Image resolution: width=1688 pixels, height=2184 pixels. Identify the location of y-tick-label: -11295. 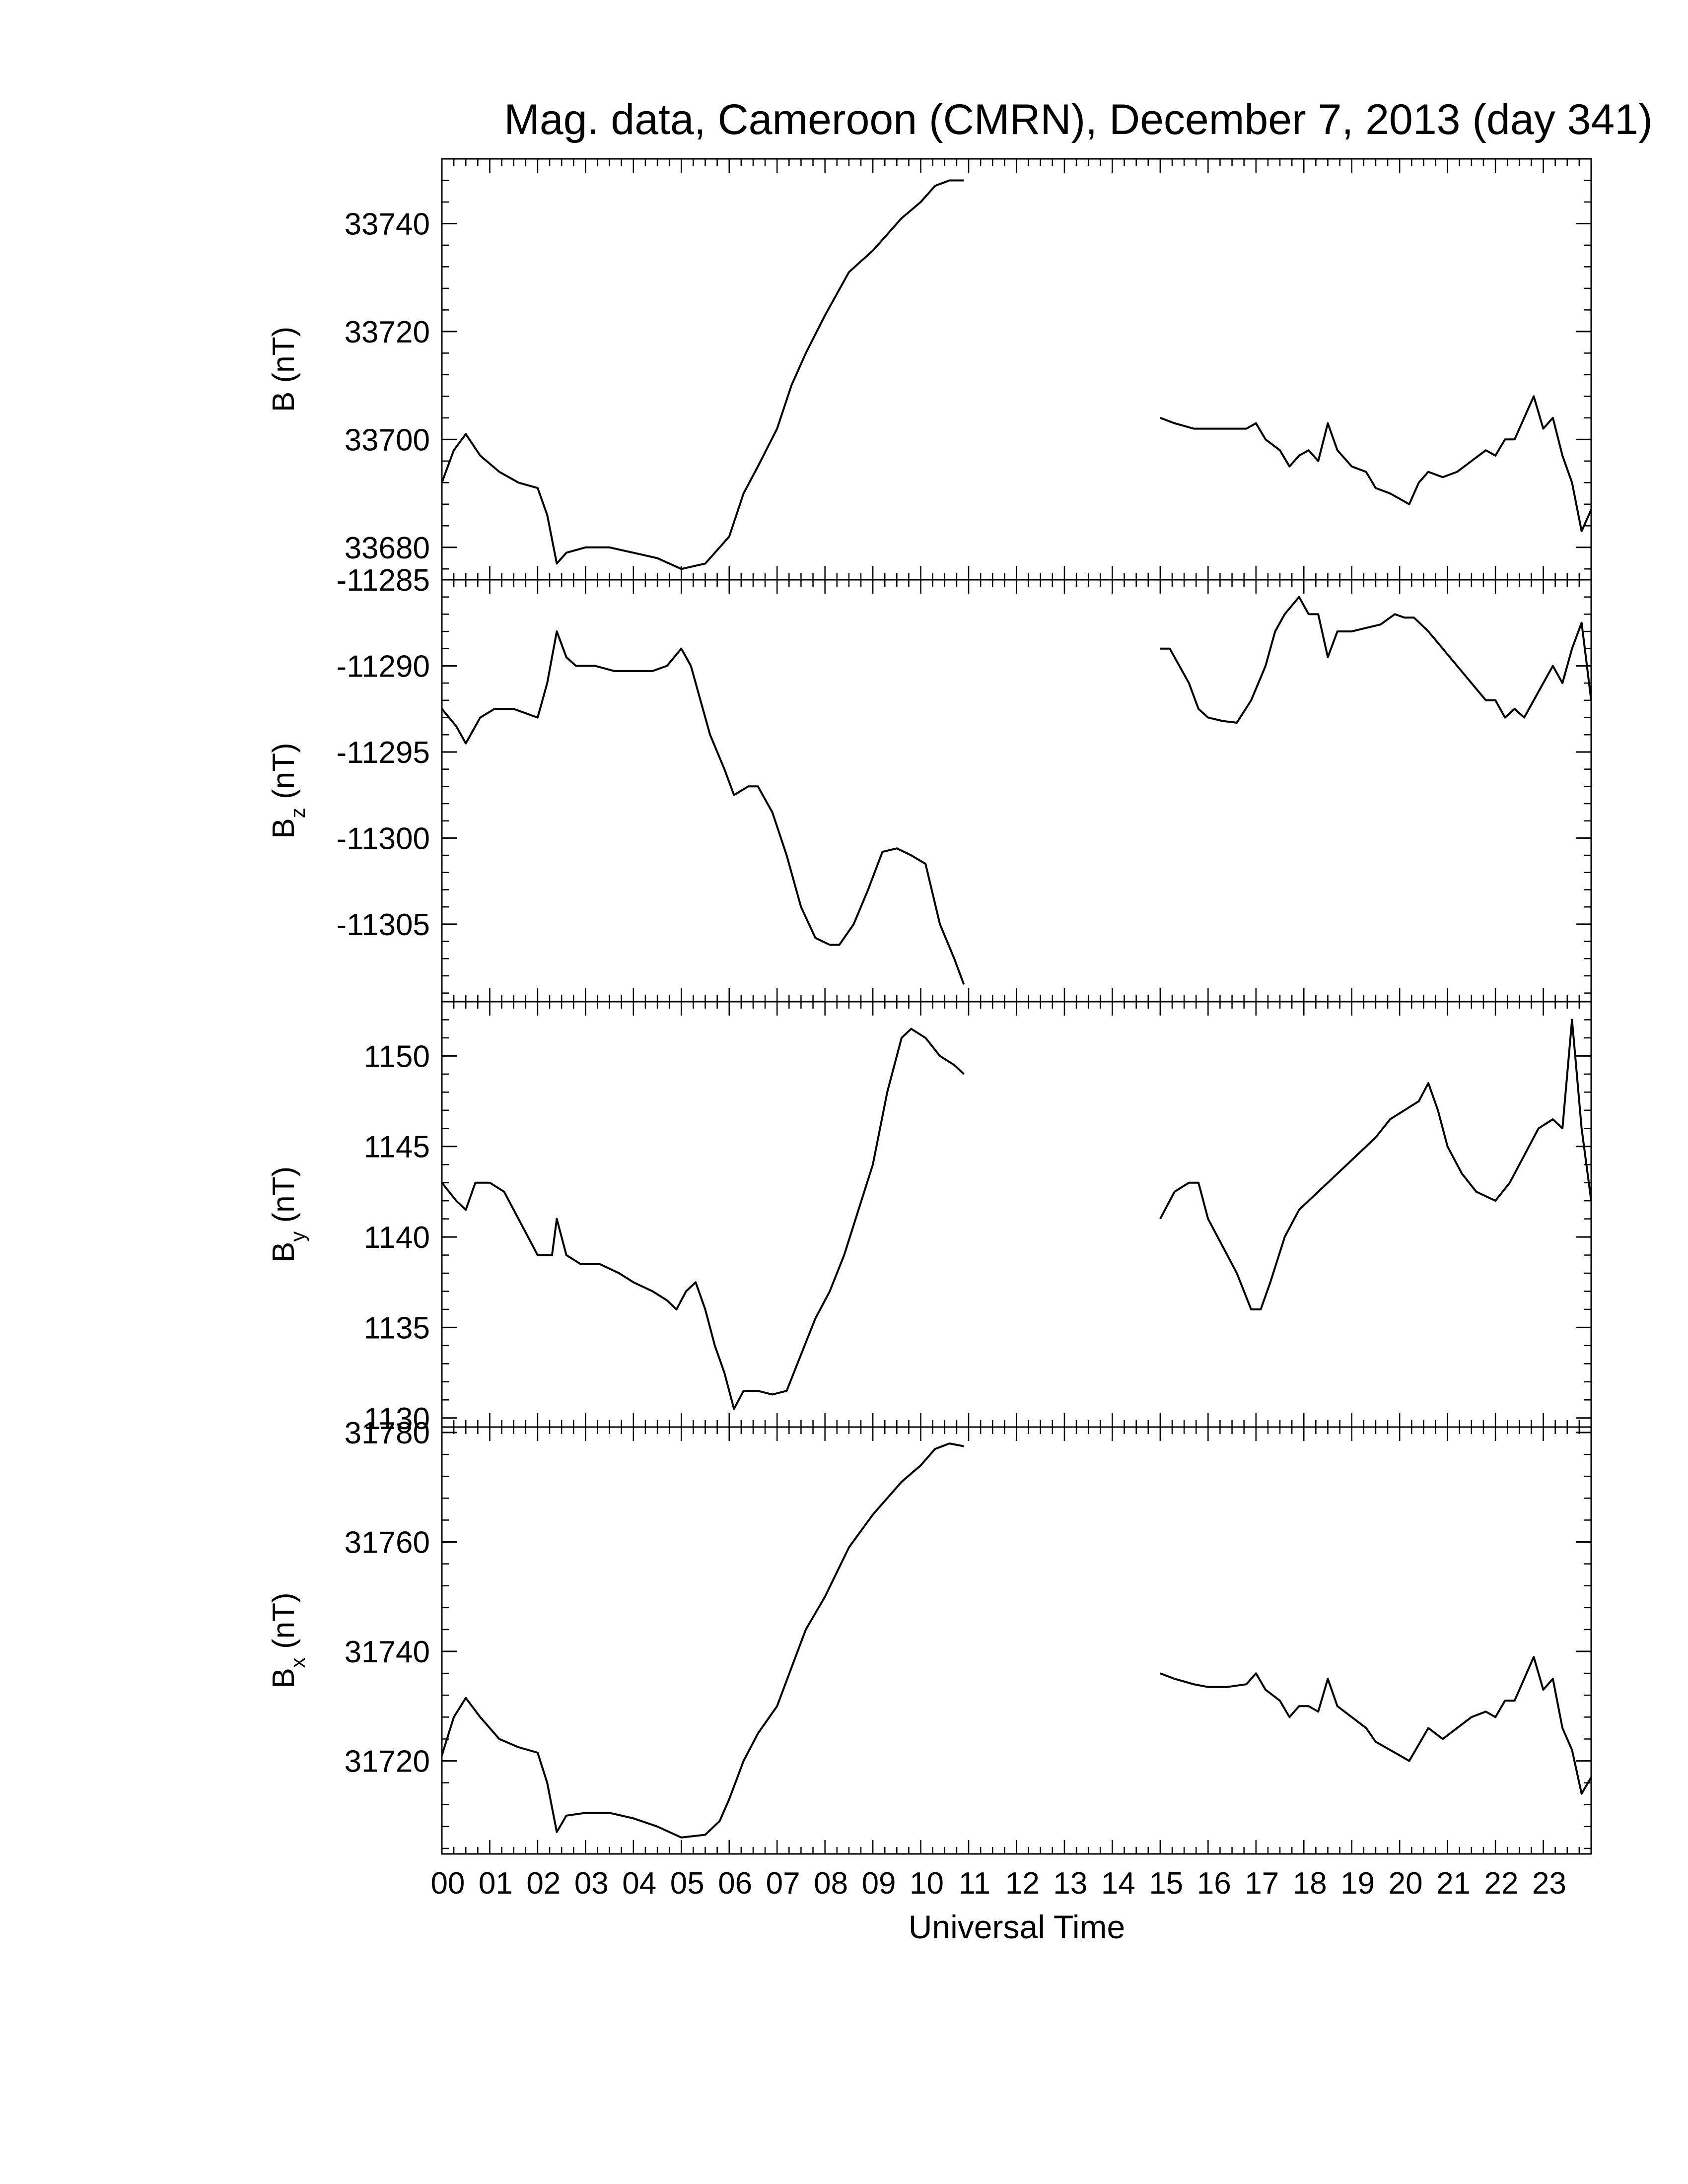
(383, 753).